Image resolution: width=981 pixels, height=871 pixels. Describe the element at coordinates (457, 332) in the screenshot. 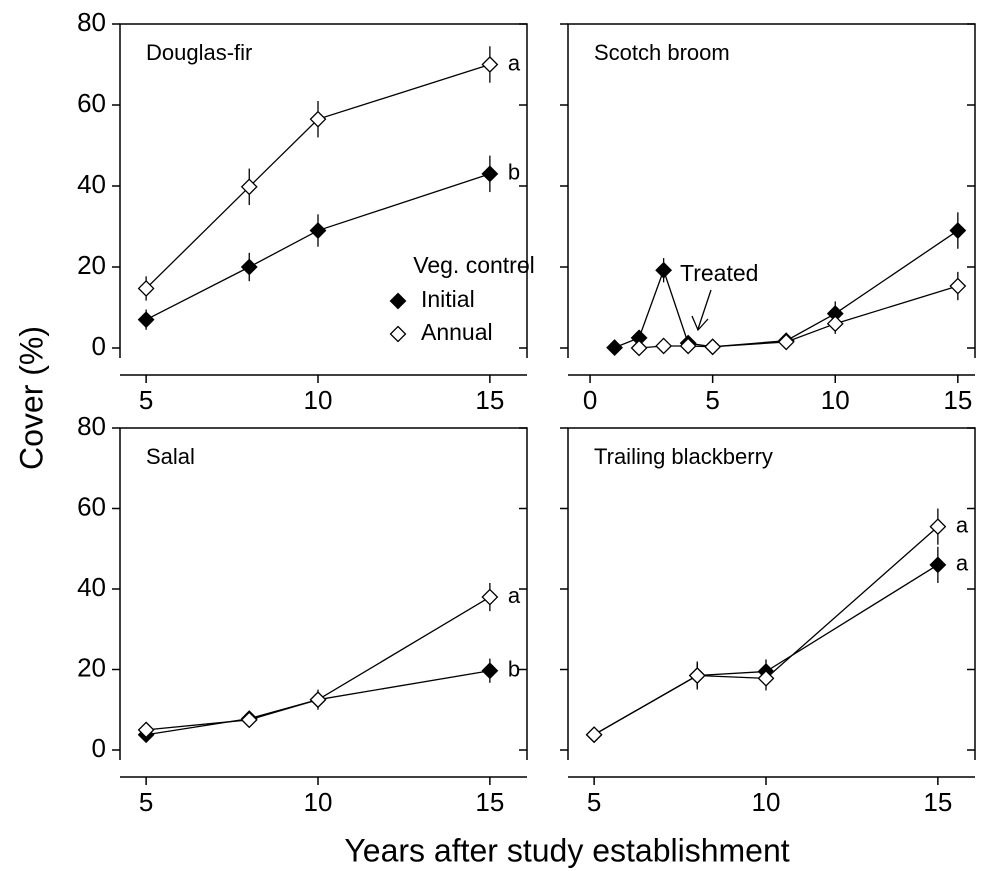

I see `legend-label: Annual` at that location.